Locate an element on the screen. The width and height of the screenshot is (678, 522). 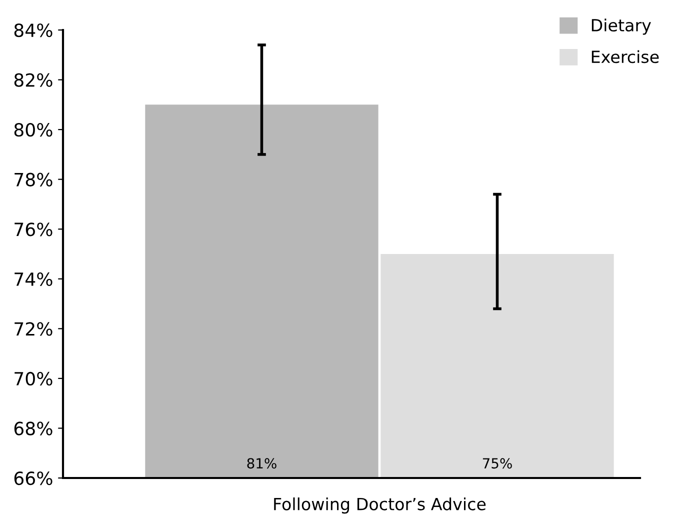
x-tick-label: Following Doctor’s Advice is located at coordinates (380, 505).